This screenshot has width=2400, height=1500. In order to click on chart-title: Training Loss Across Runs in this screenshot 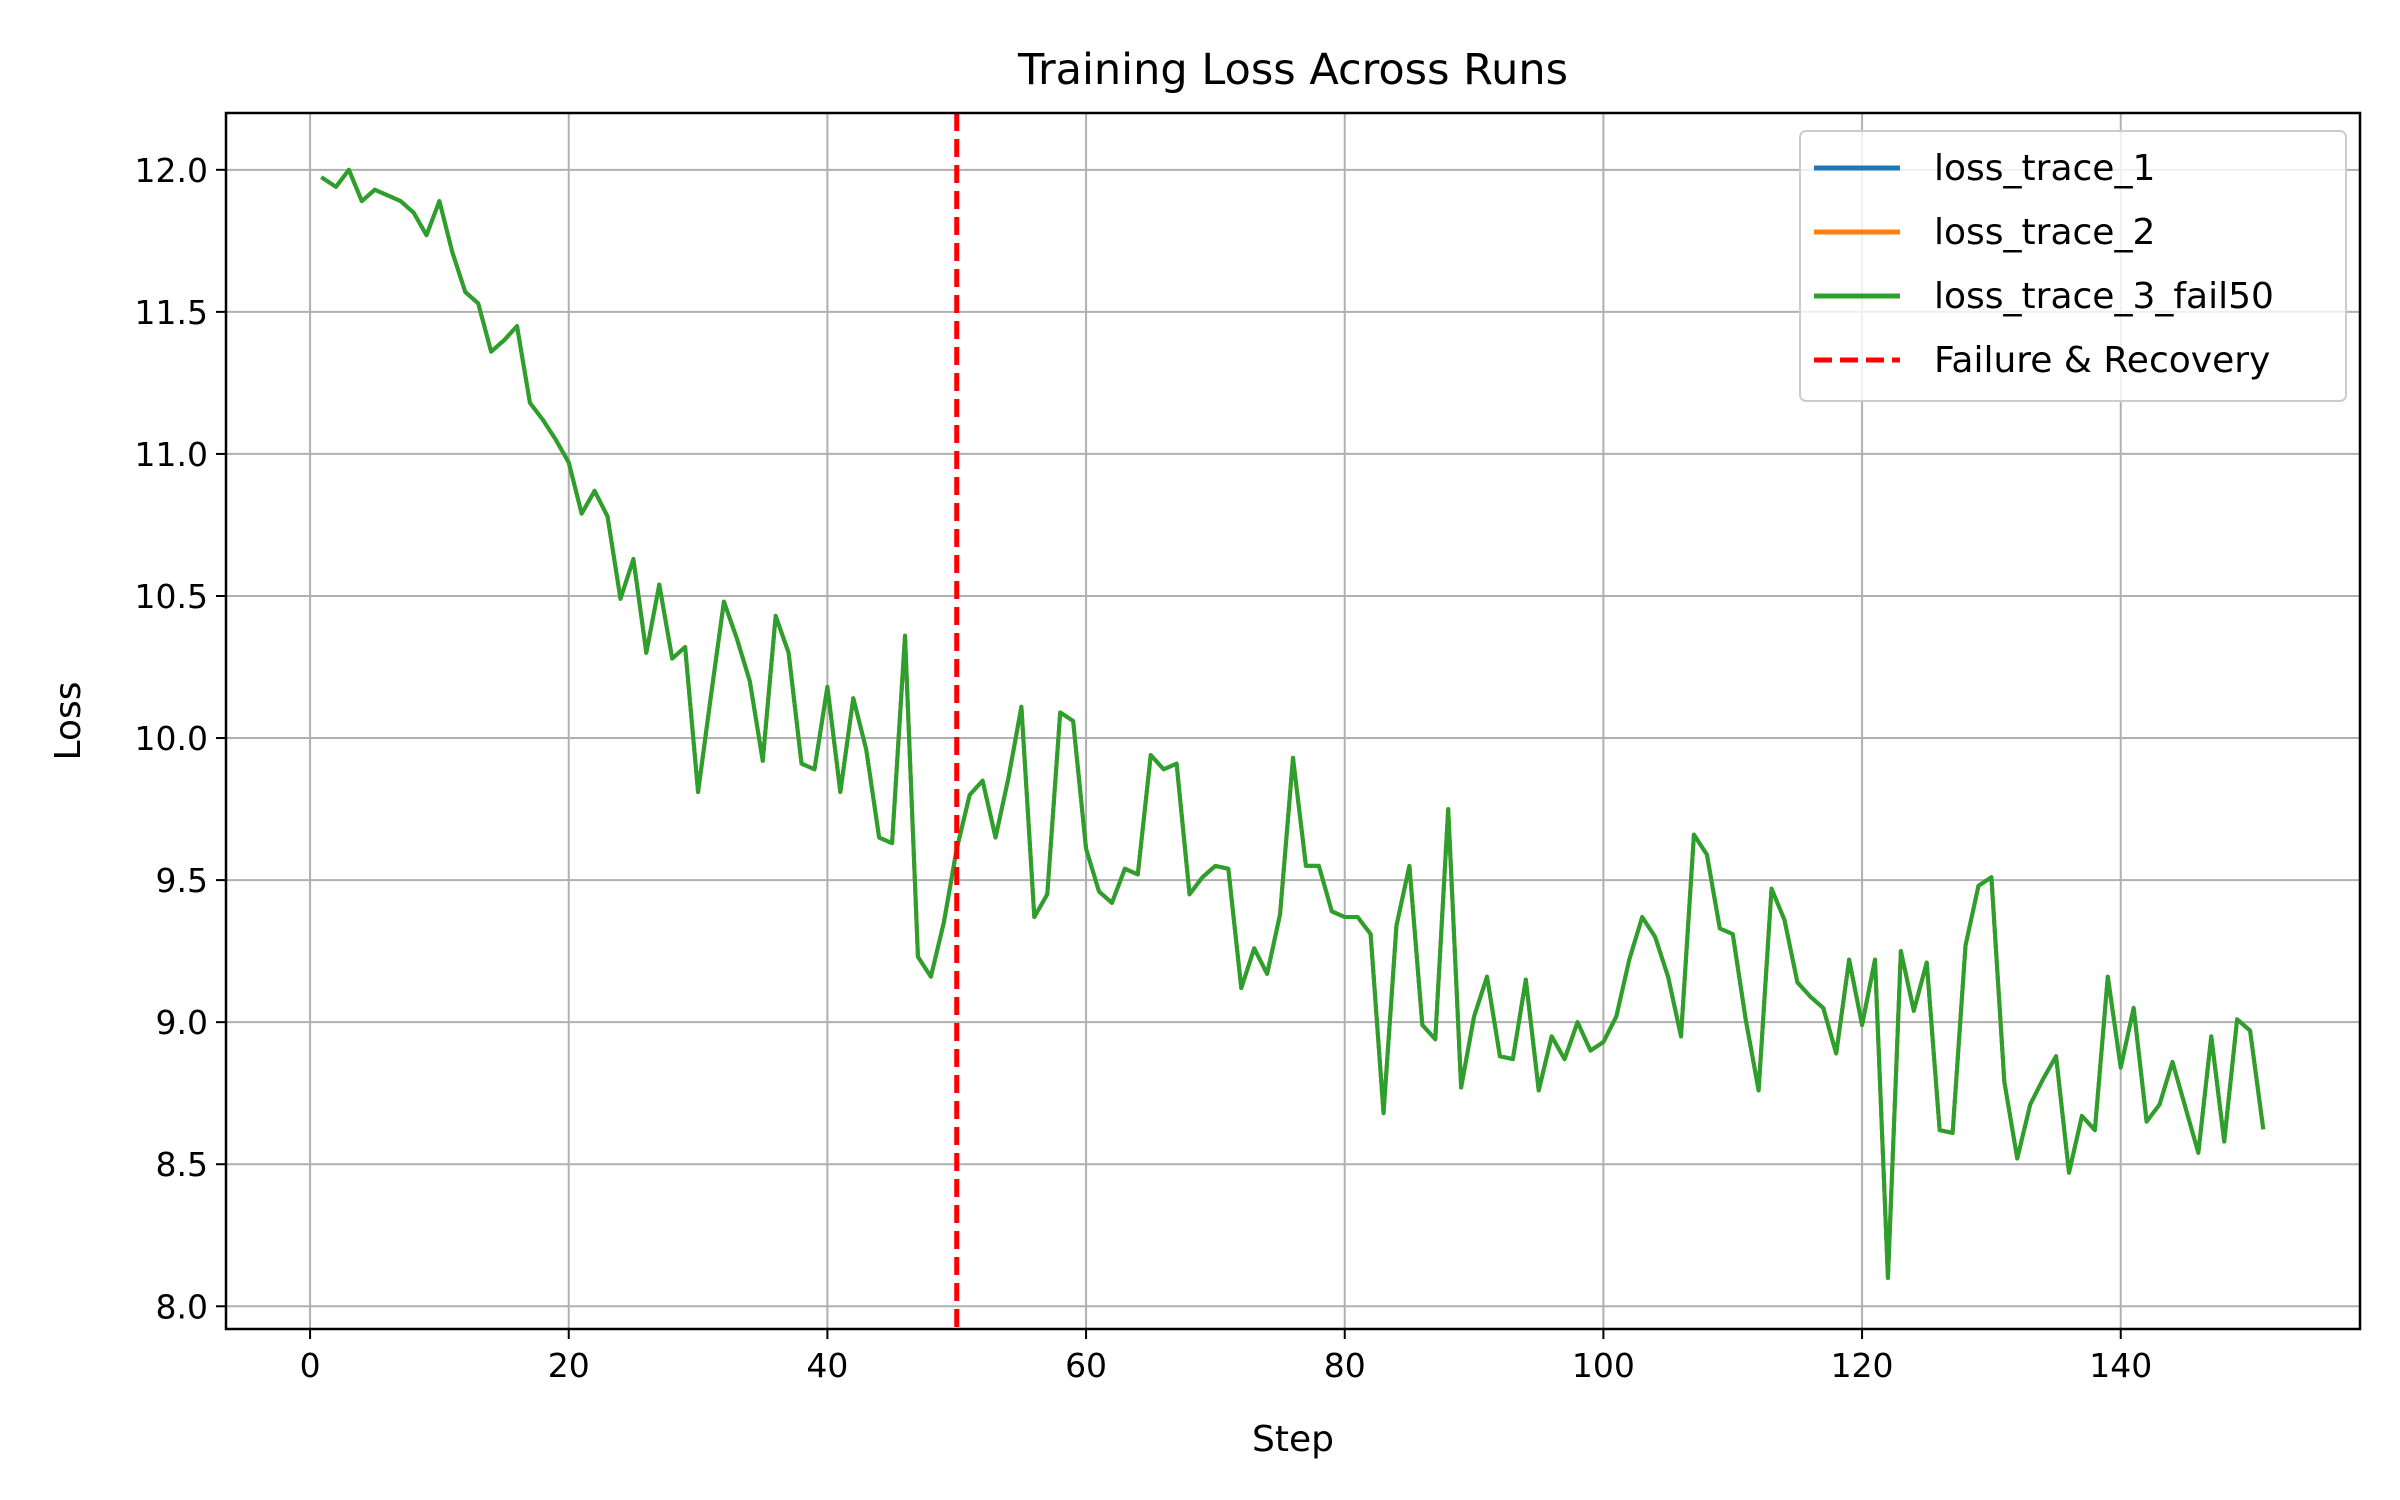, I will do `click(1292, 70)`.